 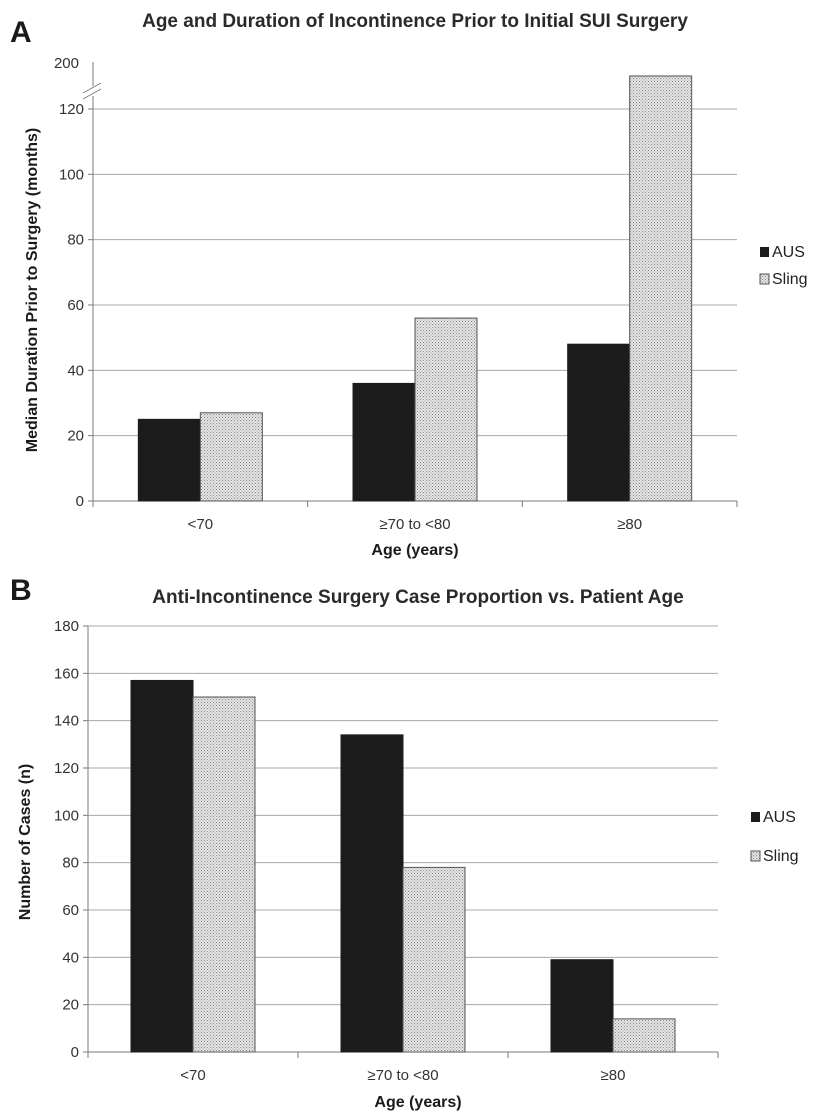 What do you see at coordinates (764, 252) in the screenshot?
I see `panel-a-legend-swatch-aus` at bounding box center [764, 252].